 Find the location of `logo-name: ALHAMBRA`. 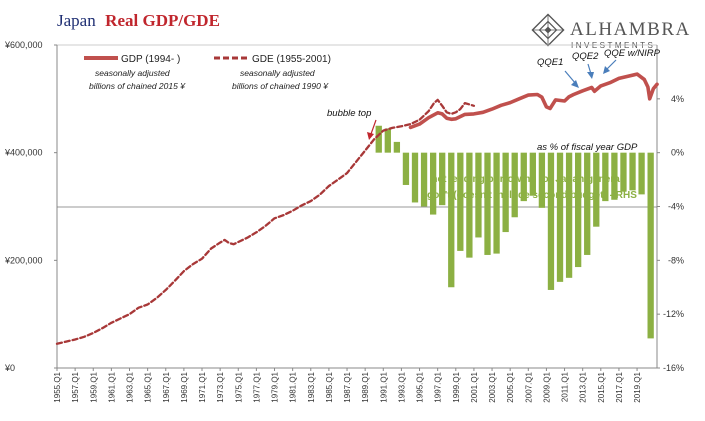

logo-name: ALHAMBRA is located at coordinates (630, 29).